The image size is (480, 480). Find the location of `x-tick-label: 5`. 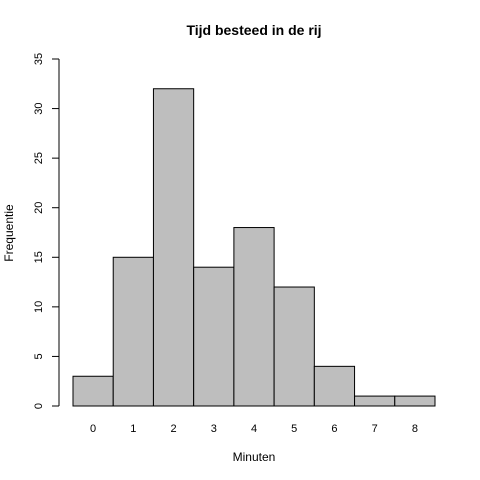

x-tick-label: 5 is located at coordinates (294, 429).